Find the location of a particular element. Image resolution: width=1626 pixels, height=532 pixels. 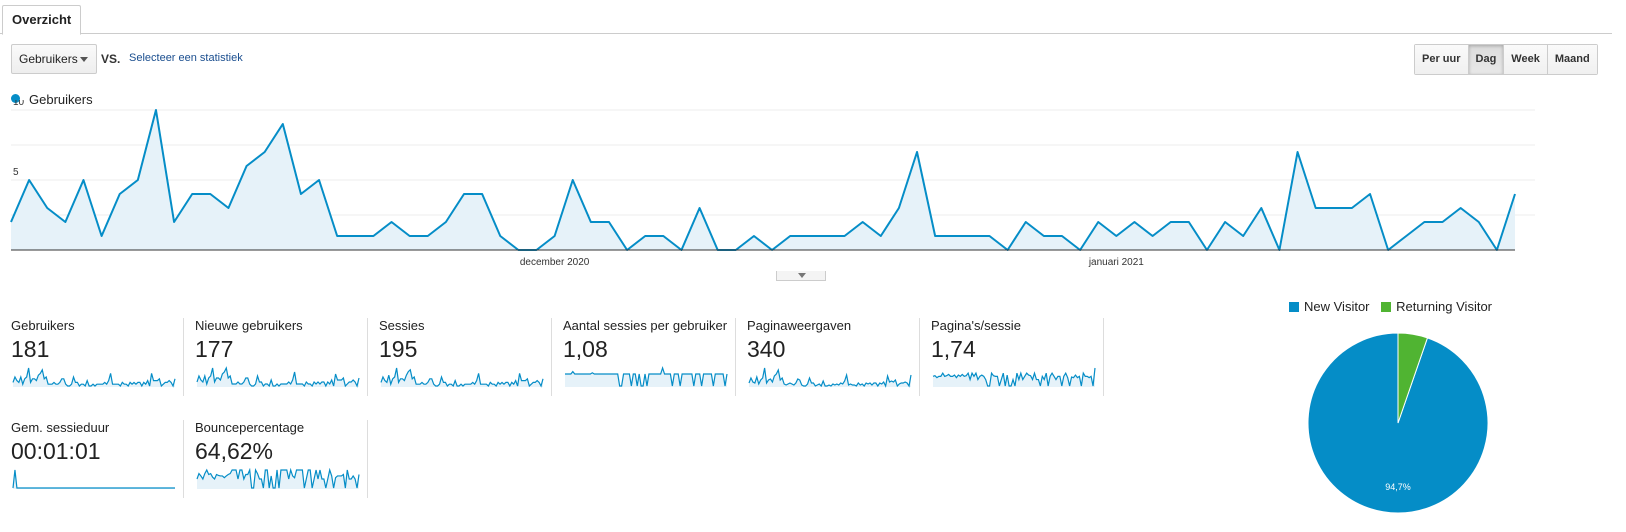

granularity-week-button: Week is located at coordinates (1526, 59).